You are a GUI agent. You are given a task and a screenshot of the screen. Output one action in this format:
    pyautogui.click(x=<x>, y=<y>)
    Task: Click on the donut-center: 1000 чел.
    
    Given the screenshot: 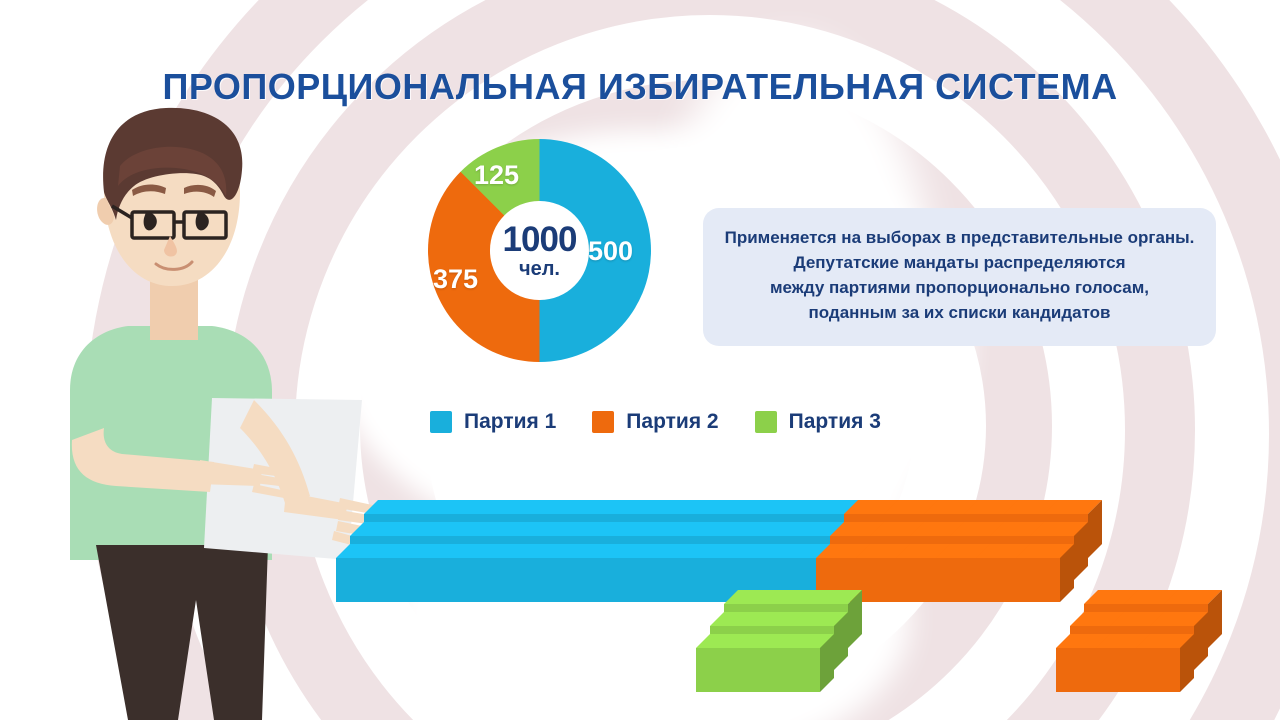 What is the action you would take?
    pyautogui.click(x=539, y=250)
    